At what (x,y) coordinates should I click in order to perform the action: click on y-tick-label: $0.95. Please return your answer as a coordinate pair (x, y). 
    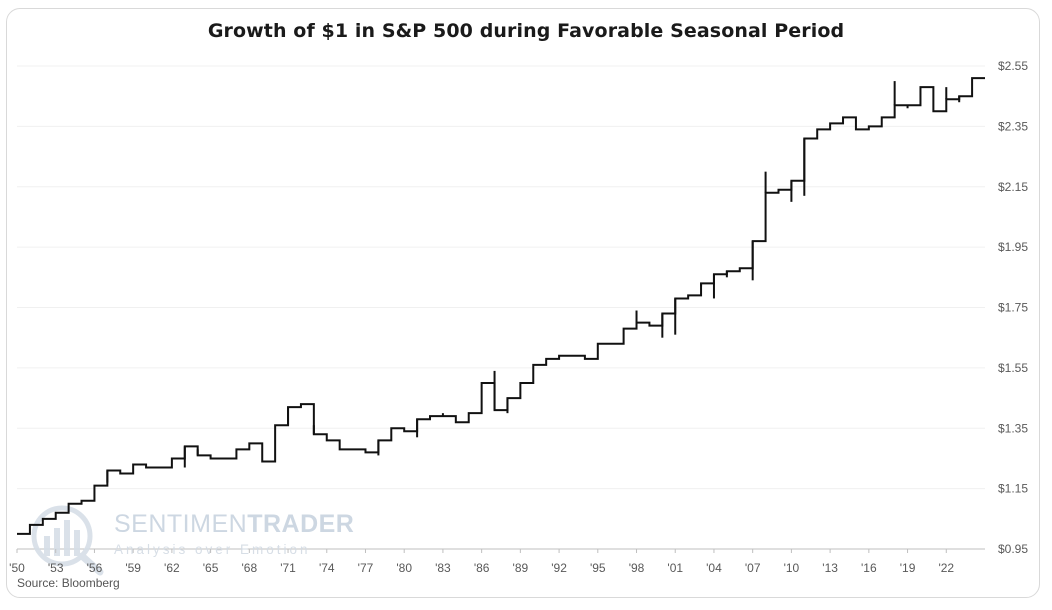
    Looking at the image, I should click on (1013, 549).